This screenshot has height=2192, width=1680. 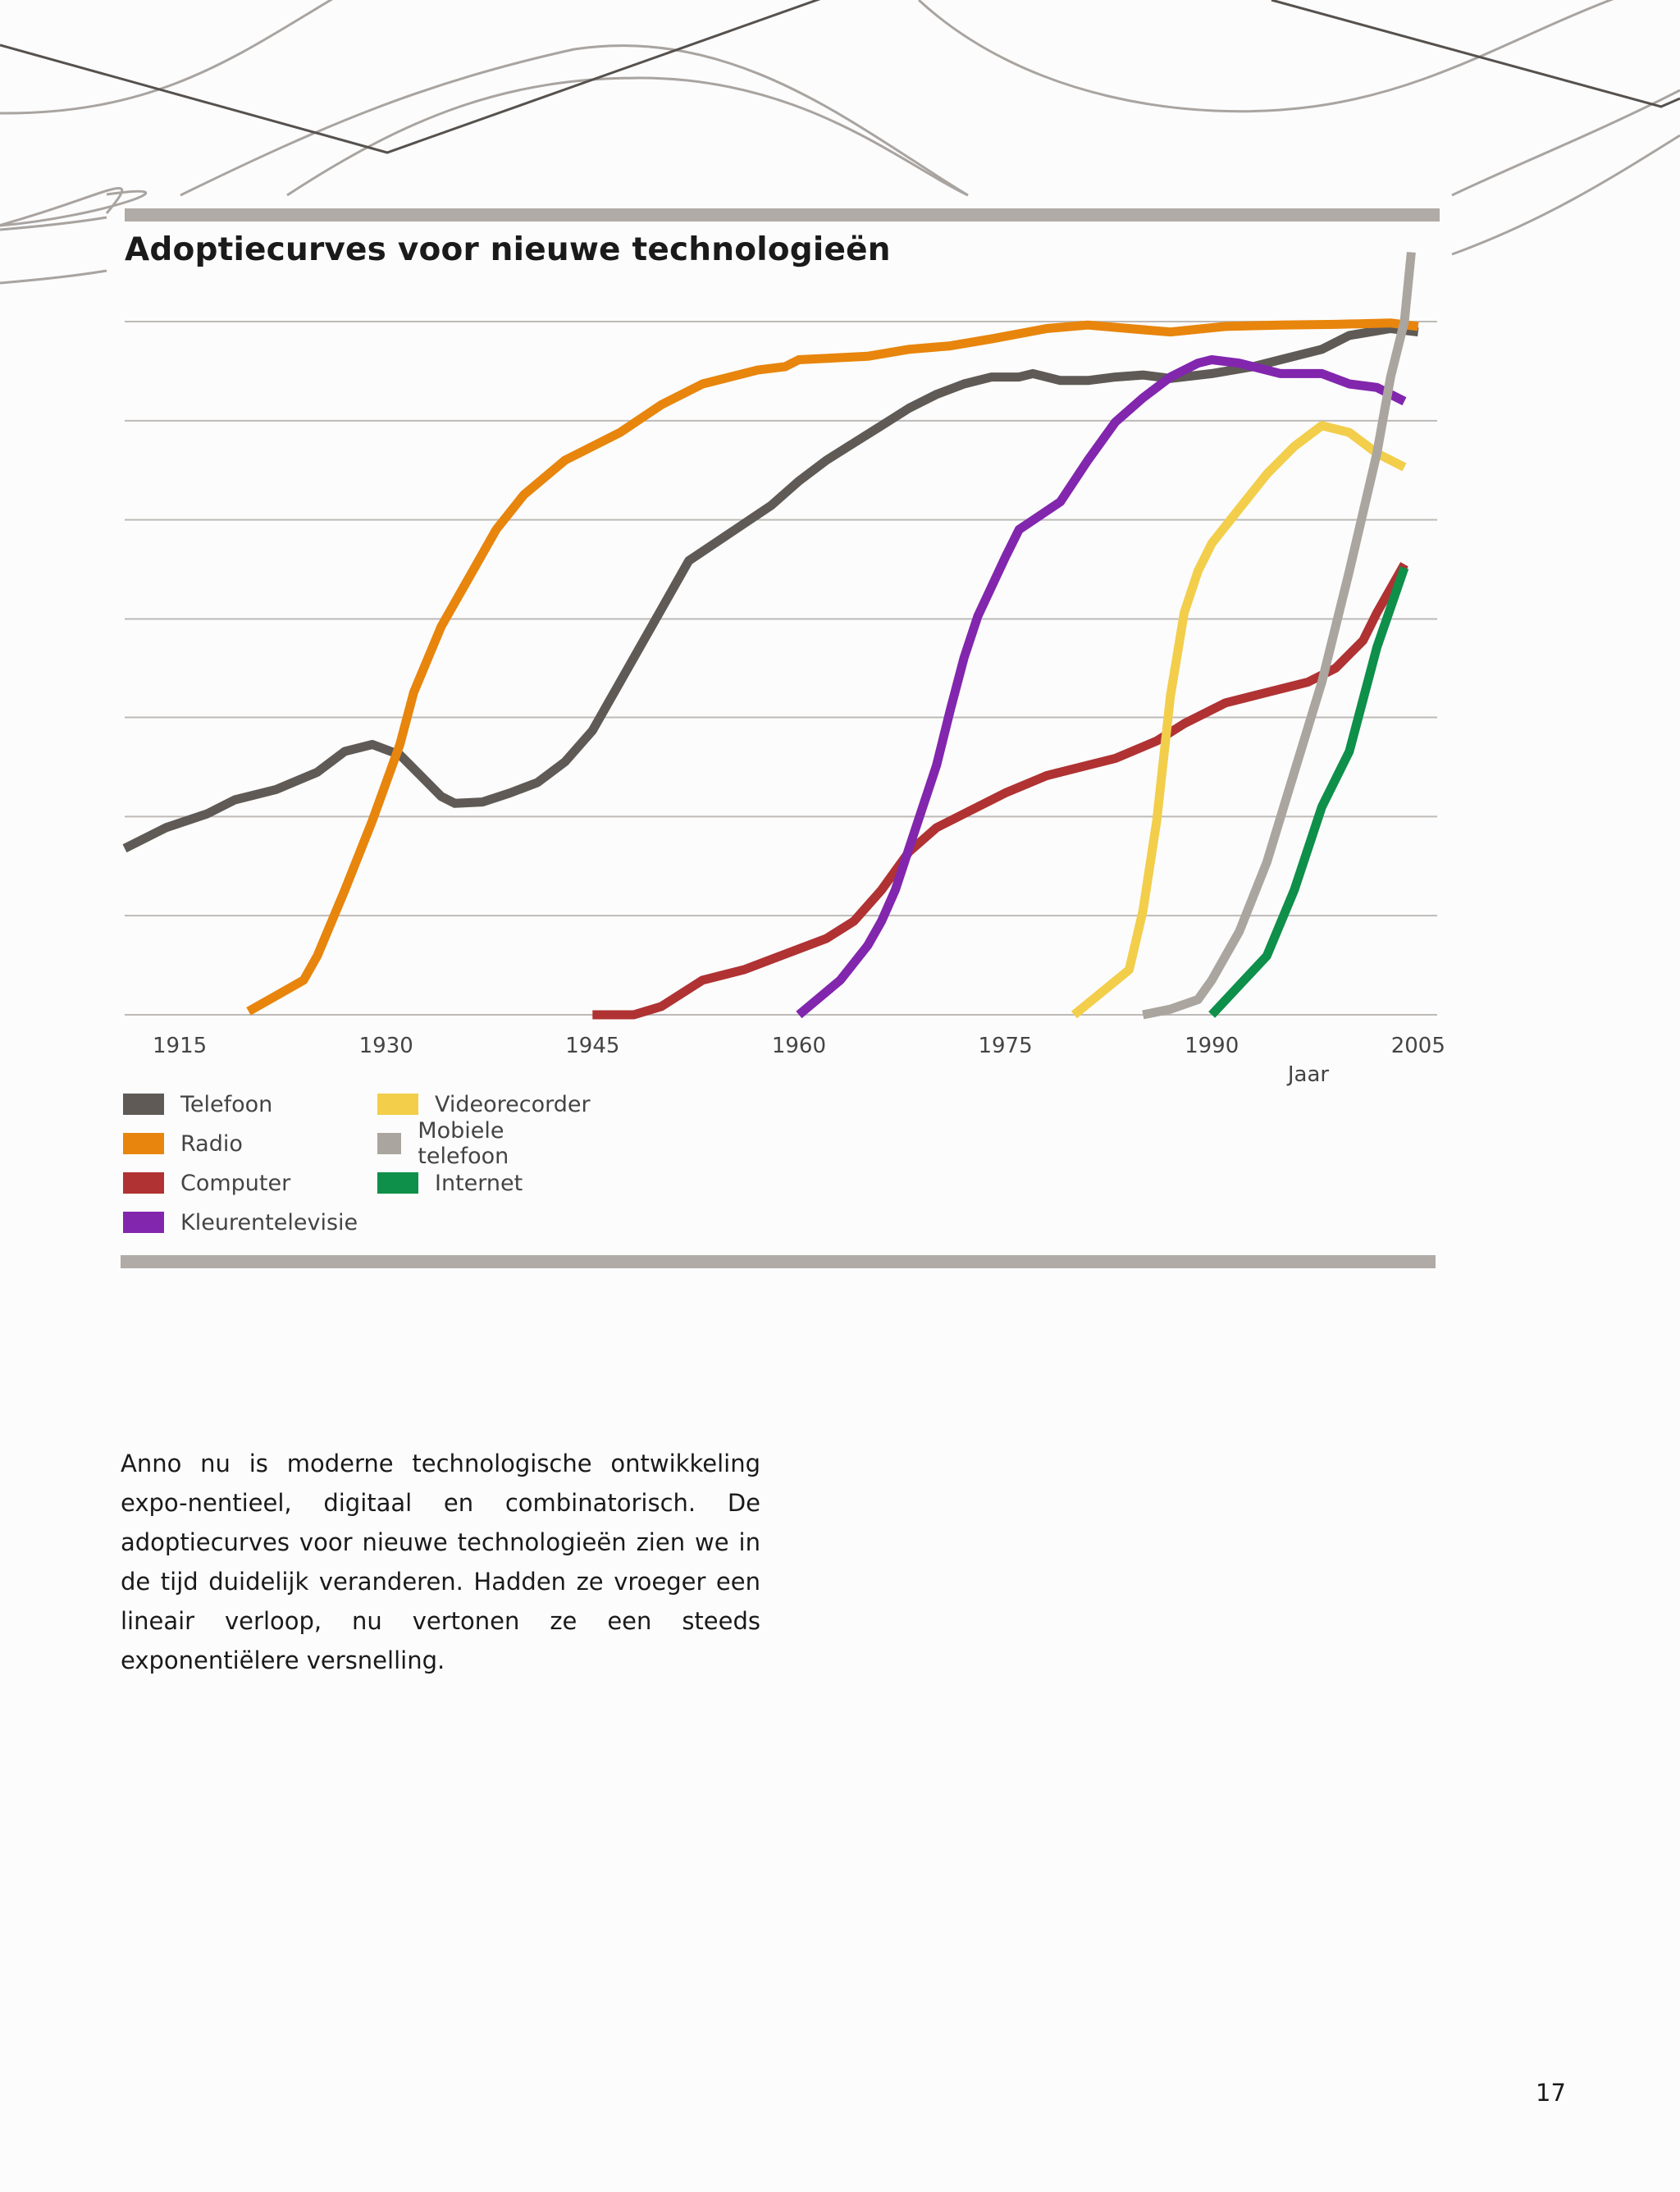 I want to click on decorative-wave-lines, so click(x=840, y=142).